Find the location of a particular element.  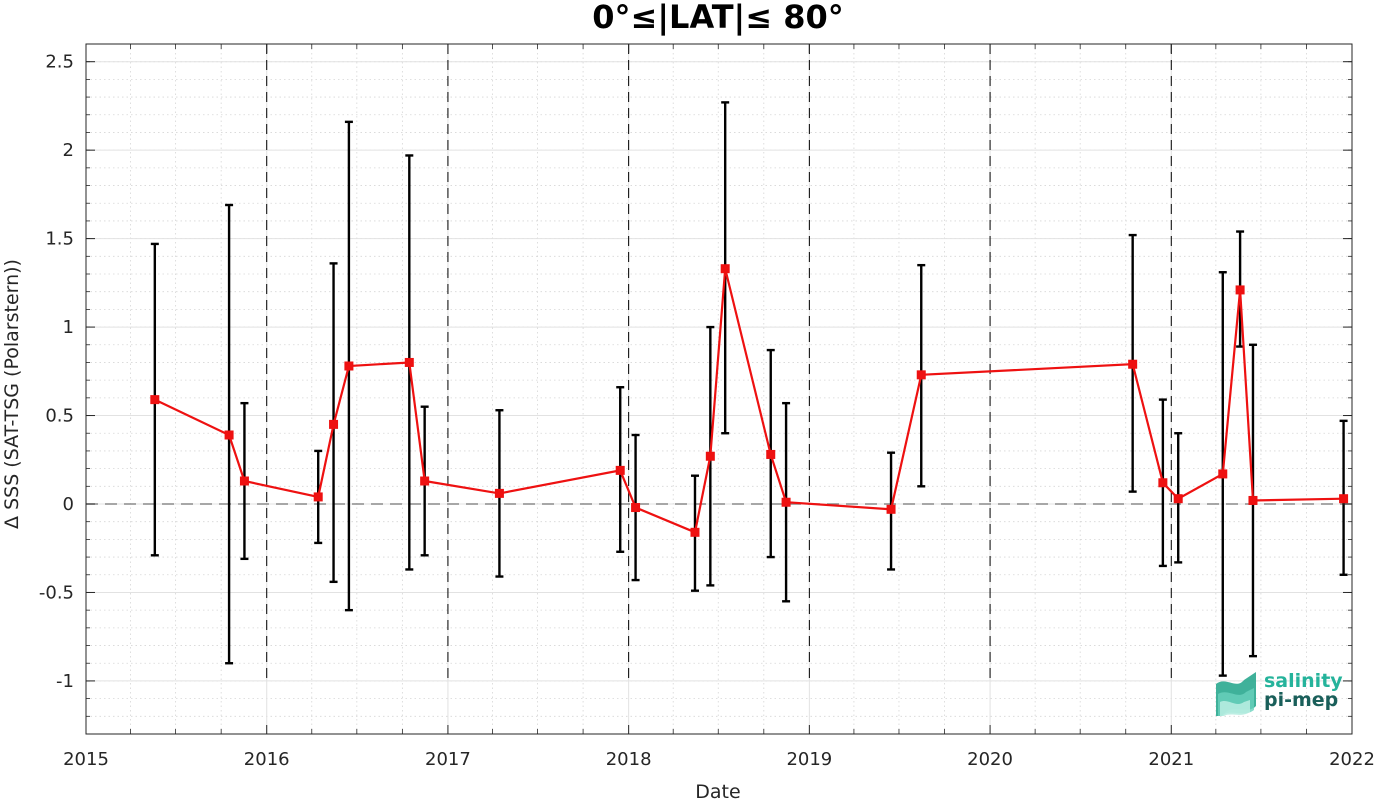

x-tick-label: 2022 is located at coordinates (1351, 759).